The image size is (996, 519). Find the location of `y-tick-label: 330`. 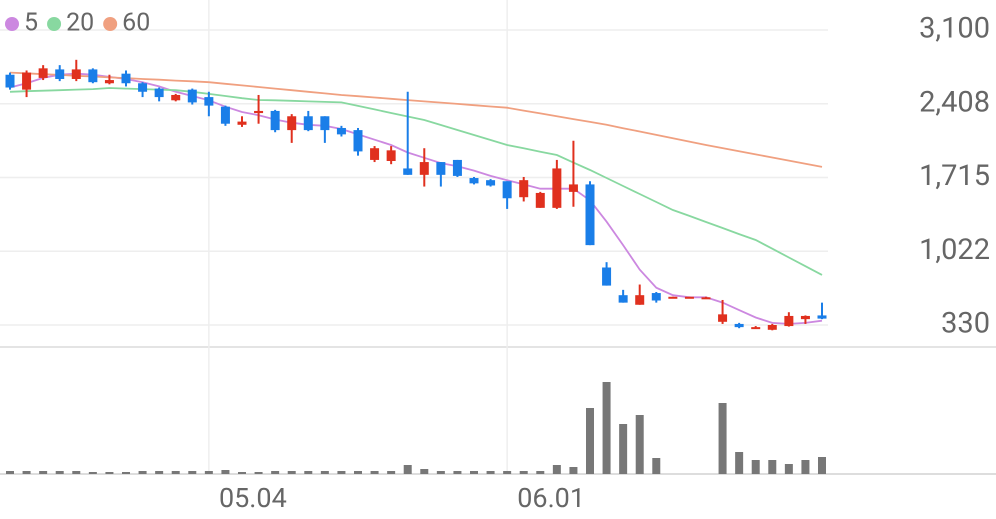

y-tick-label: 330 is located at coordinates (965, 324).